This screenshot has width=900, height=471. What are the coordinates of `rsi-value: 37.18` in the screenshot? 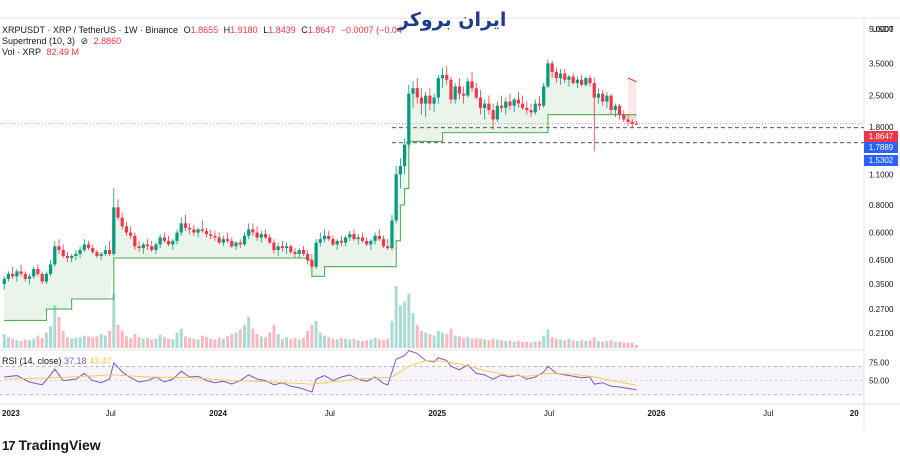 It's located at (75, 361).